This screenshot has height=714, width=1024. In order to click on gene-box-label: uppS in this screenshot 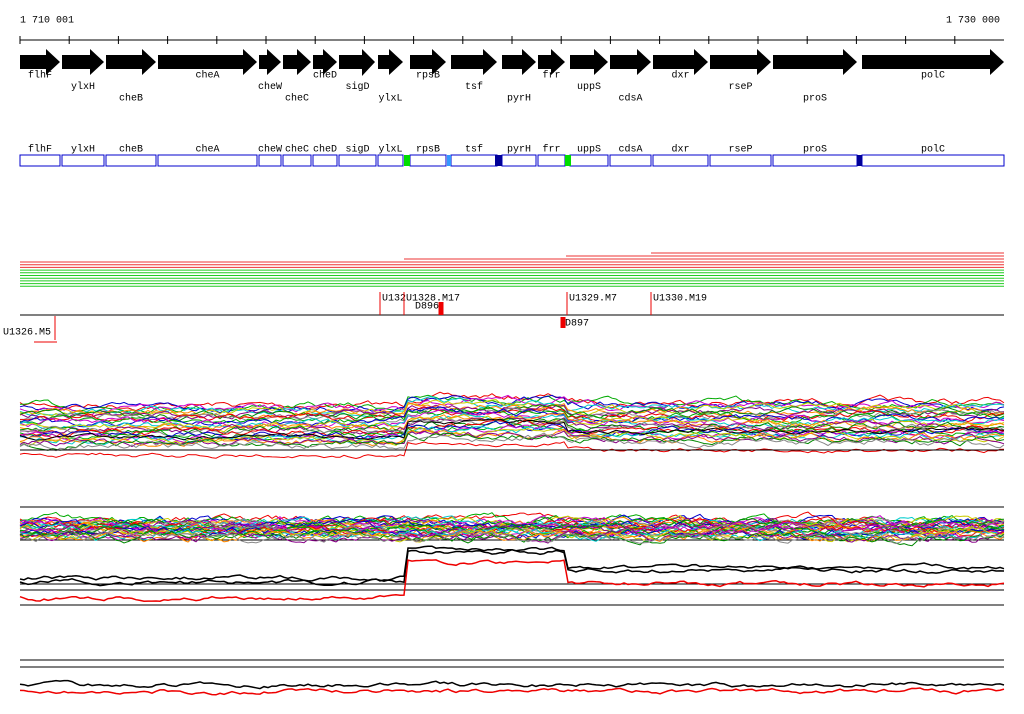, I will do `click(589, 150)`.